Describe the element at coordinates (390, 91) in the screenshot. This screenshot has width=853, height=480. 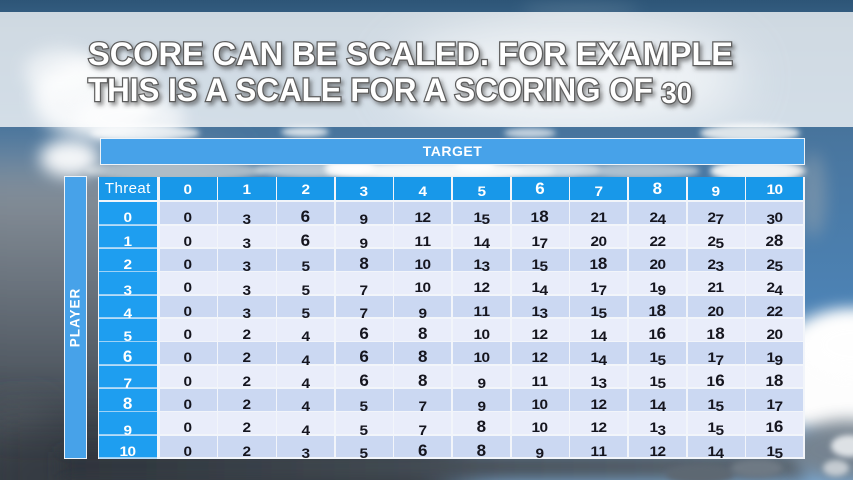
I see `svg-text:THIS IS A SCALE FOR A SCORING: THIS IS A SCALE FOR A SCORING OF 30` at that location.